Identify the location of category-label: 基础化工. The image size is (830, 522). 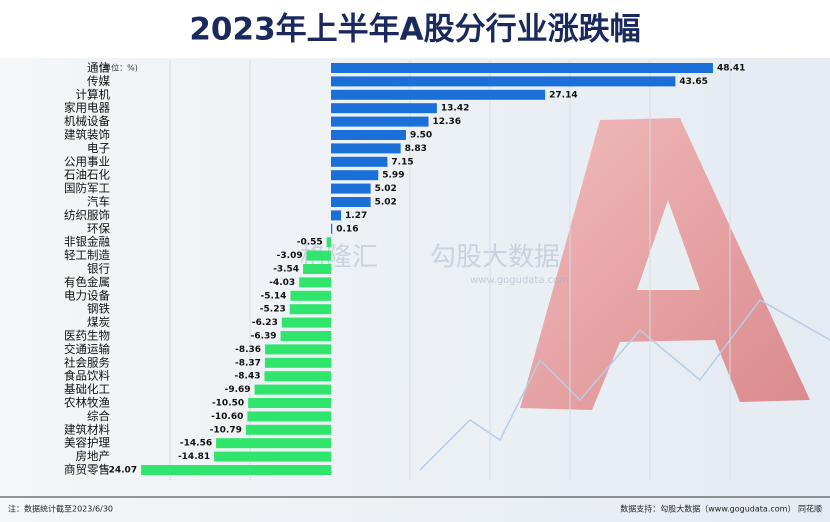
(87, 389).